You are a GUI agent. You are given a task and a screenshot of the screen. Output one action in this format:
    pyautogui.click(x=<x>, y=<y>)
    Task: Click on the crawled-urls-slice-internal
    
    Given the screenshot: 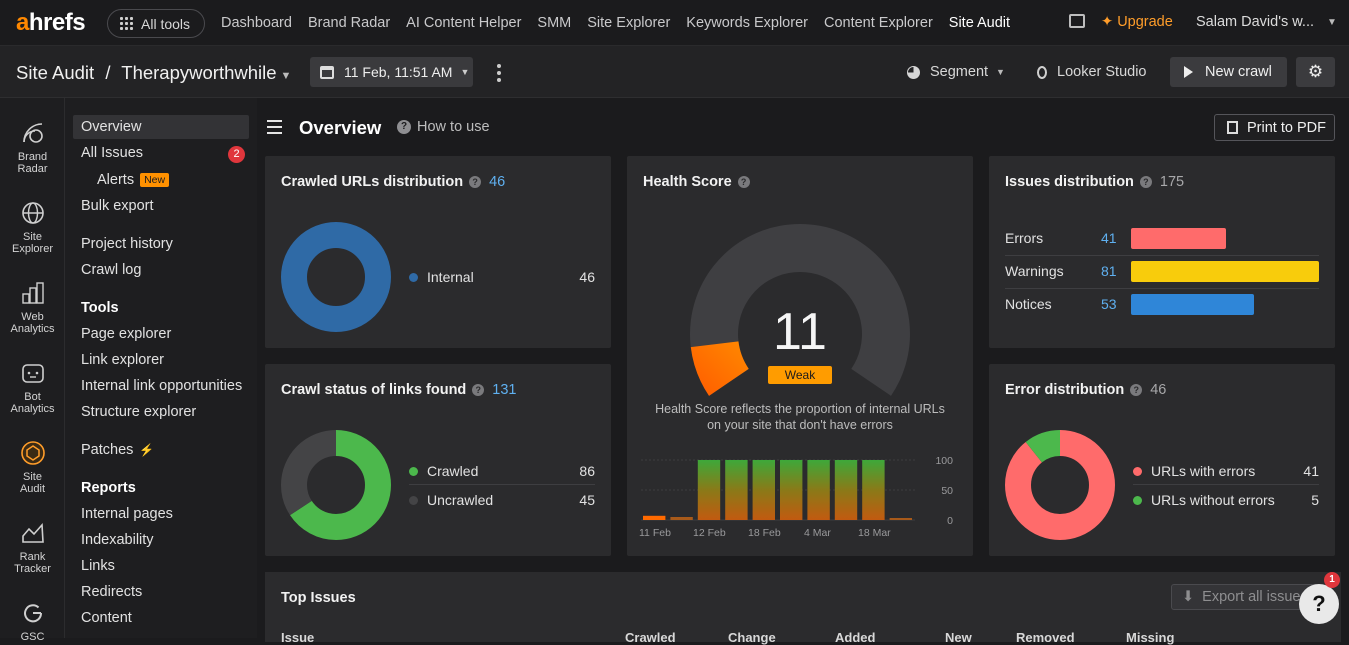 What is the action you would take?
    pyautogui.click(x=336, y=277)
    